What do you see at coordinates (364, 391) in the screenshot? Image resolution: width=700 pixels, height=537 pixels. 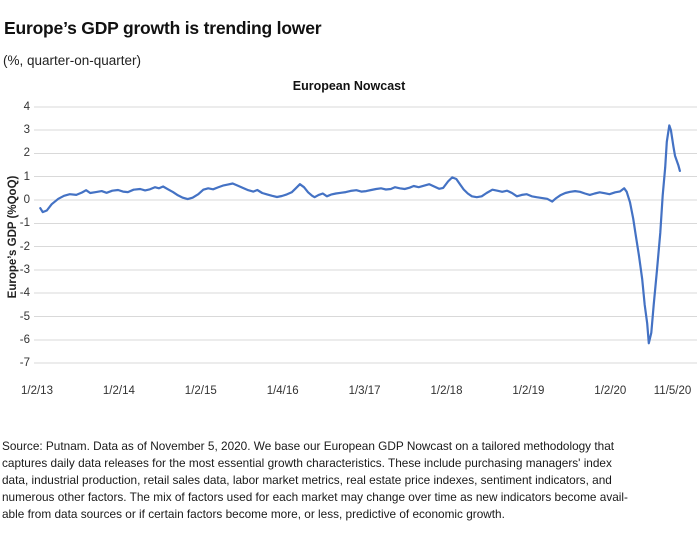 I see `x-tick-label-1-3-17: 1/3/17` at bounding box center [364, 391].